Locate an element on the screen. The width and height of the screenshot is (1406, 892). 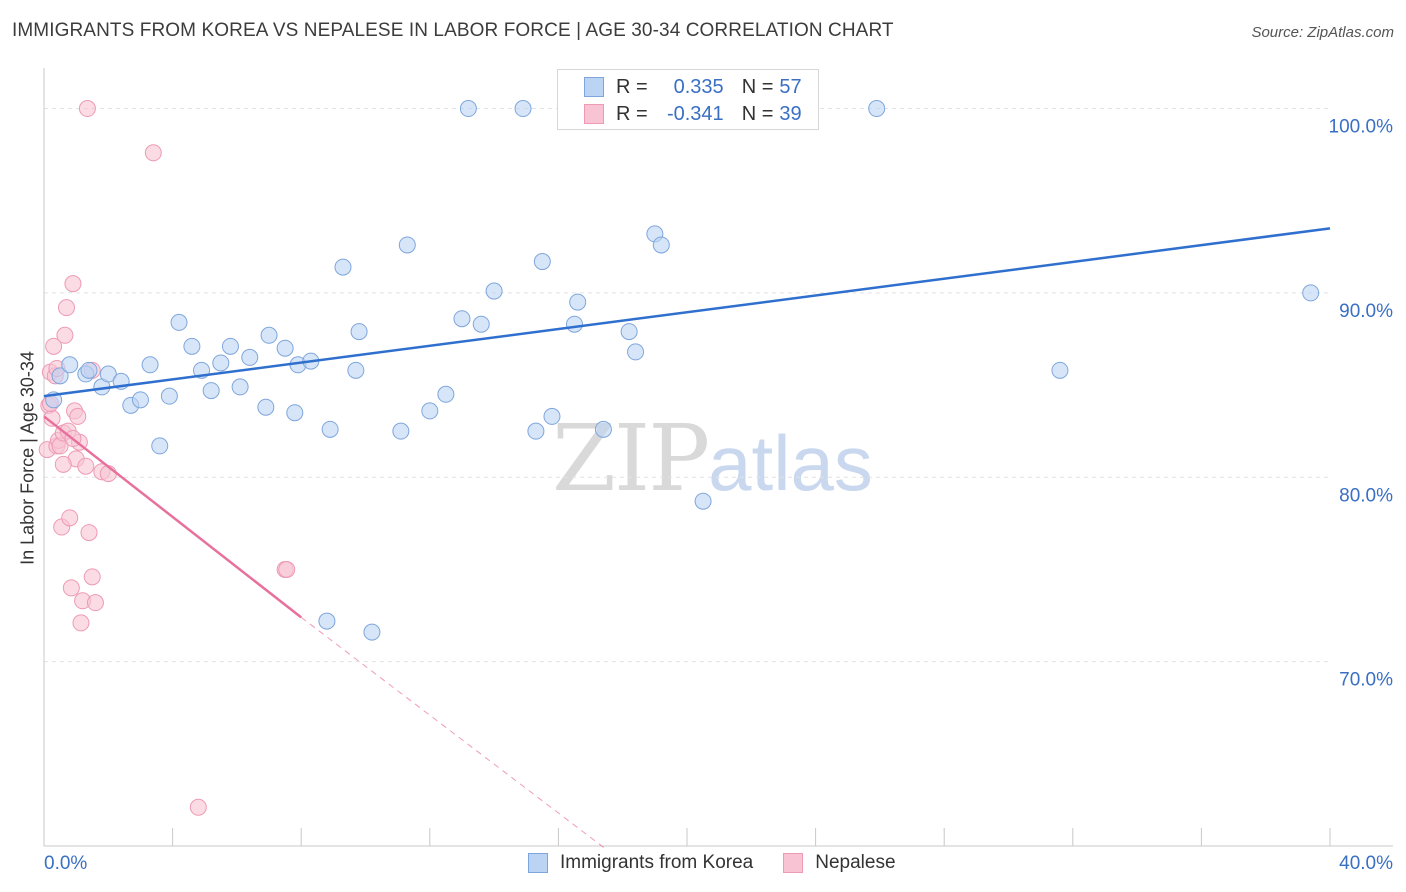
legend-item-nepal: Nepalese is located at coordinates (839, 863).